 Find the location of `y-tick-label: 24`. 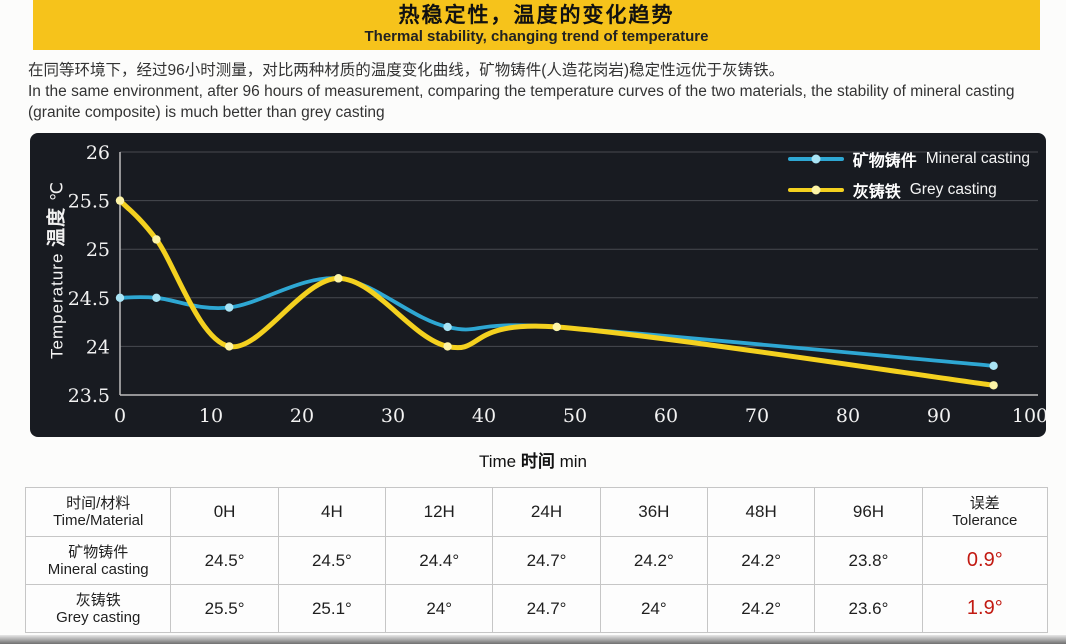

y-tick-label: 24 is located at coordinates (98, 347).